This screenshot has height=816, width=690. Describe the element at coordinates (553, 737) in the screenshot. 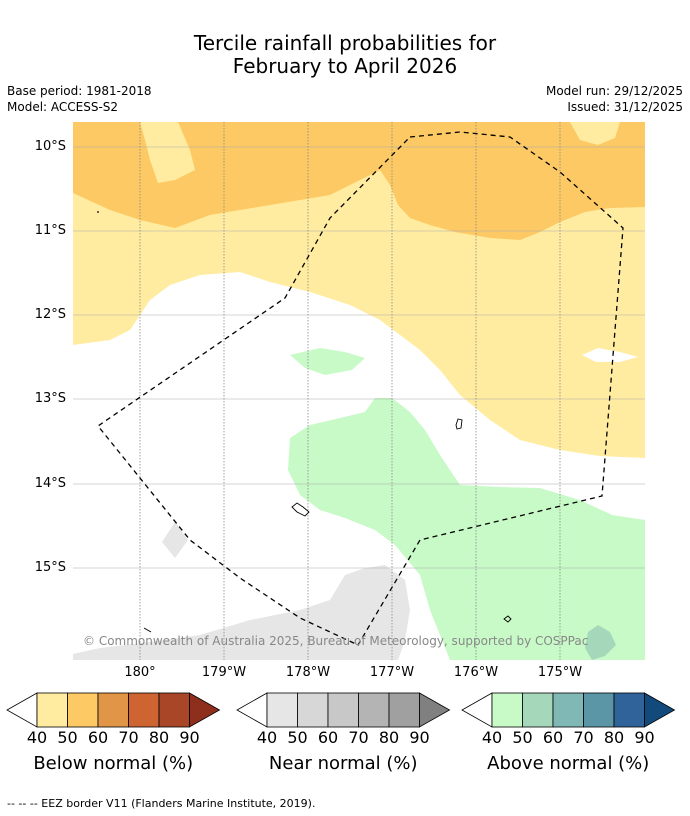

I see `above-normal-colorbar-tick-label: 60` at that location.